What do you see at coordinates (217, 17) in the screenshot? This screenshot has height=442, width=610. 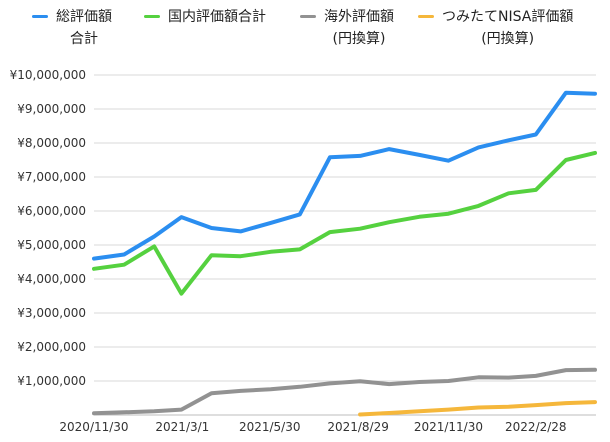 I see `legend-label-domestic: 国内評価額合計` at bounding box center [217, 17].